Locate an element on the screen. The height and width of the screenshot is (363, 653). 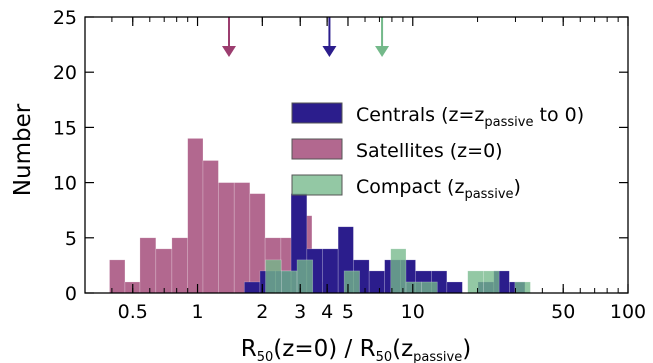
median-arrows is located at coordinates (305, 37).